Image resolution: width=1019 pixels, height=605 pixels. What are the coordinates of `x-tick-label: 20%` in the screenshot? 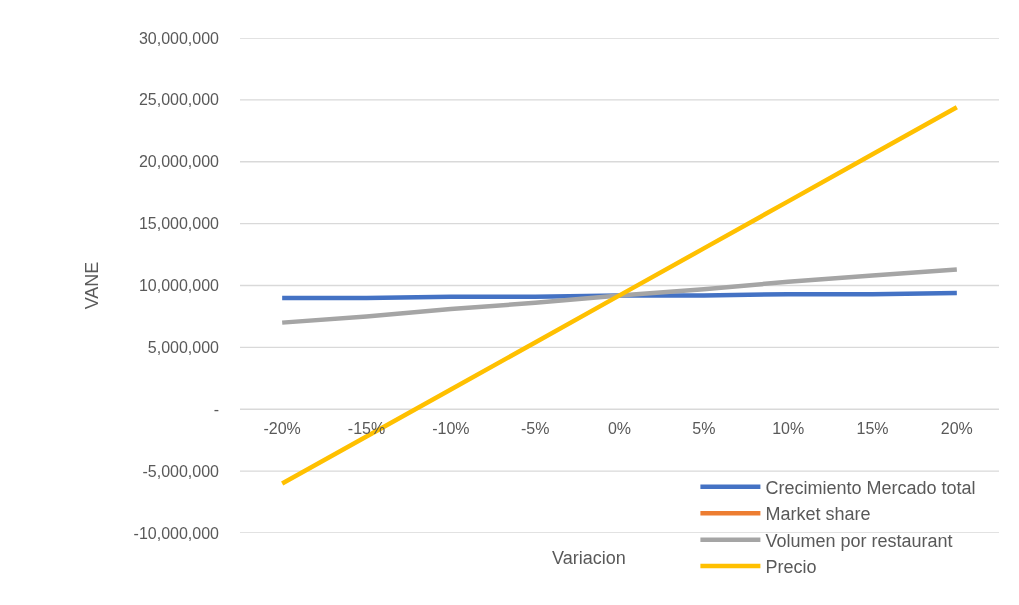 It's located at (956, 429).